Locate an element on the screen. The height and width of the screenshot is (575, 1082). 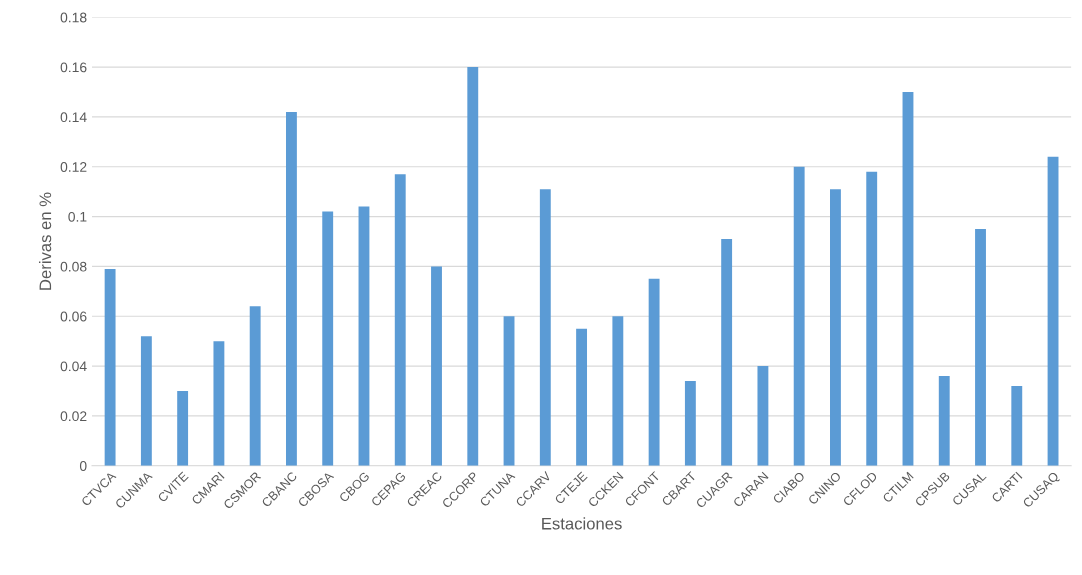
y-tick-label: 0.02 is located at coordinates (73, 416).